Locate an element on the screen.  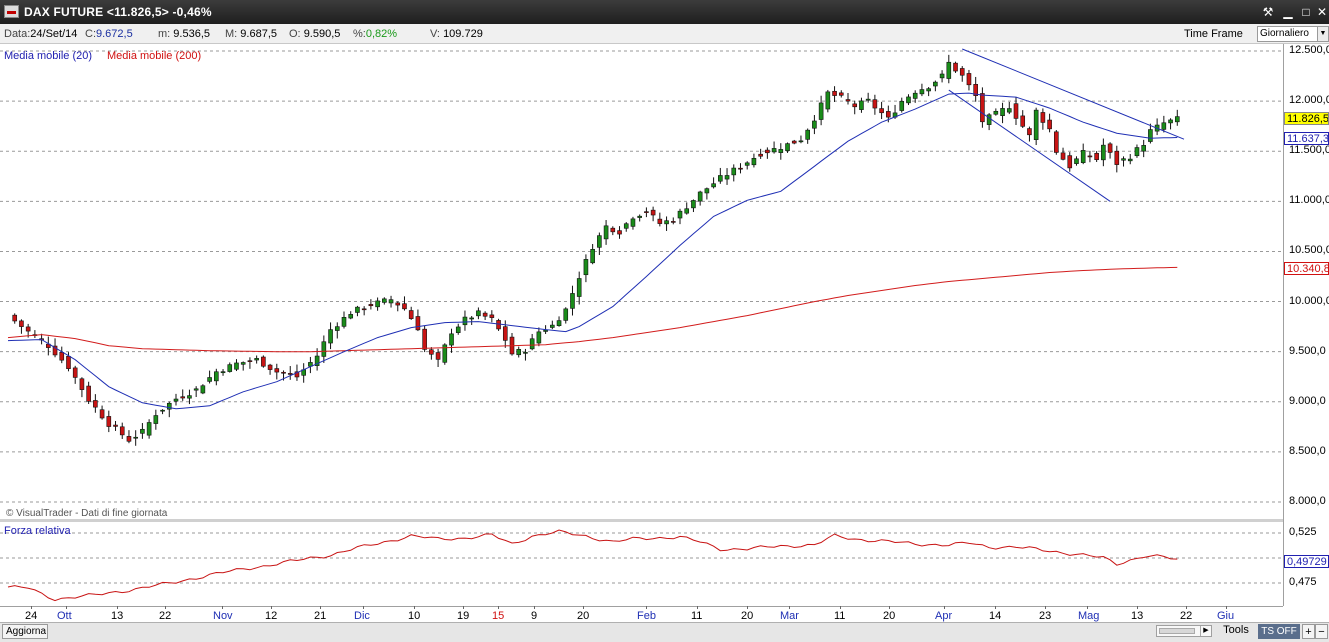
chevron-right-icon: ▶ is located at coordinates (1205, 631).